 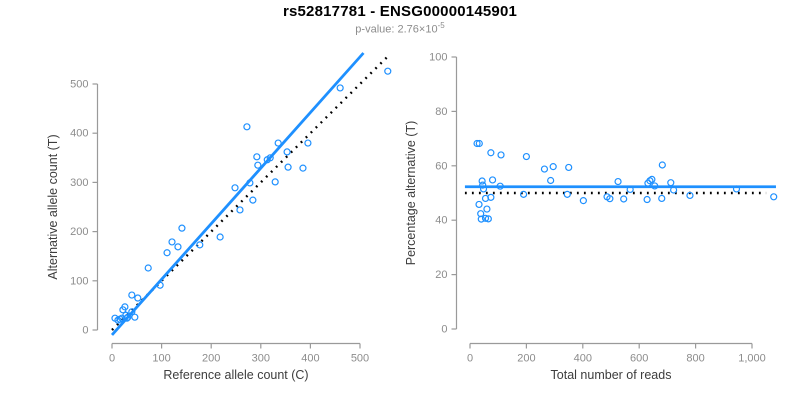 I want to click on x-axis-tick-label: 100, so click(x=161, y=359).